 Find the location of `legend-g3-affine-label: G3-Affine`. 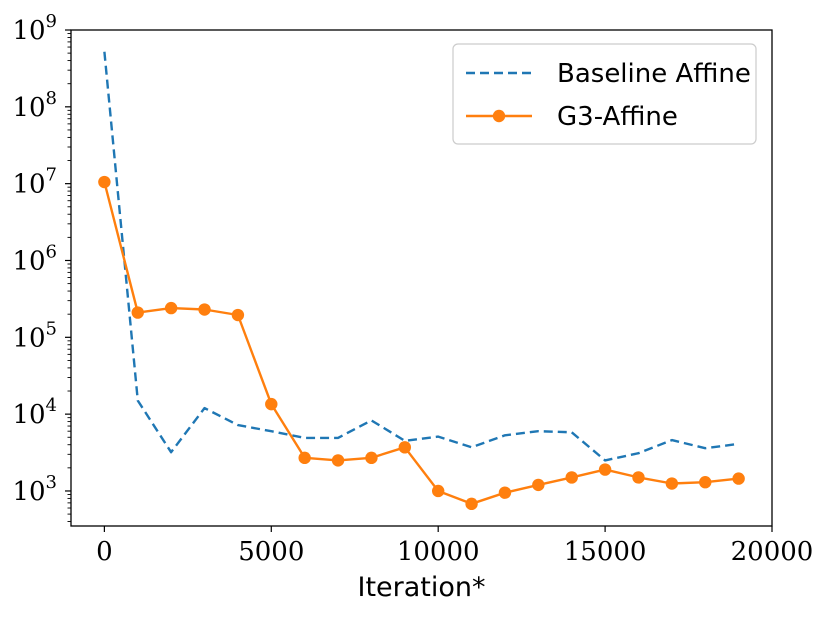

legend-g3-affine-label: G3-Affine is located at coordinates (617, 117).